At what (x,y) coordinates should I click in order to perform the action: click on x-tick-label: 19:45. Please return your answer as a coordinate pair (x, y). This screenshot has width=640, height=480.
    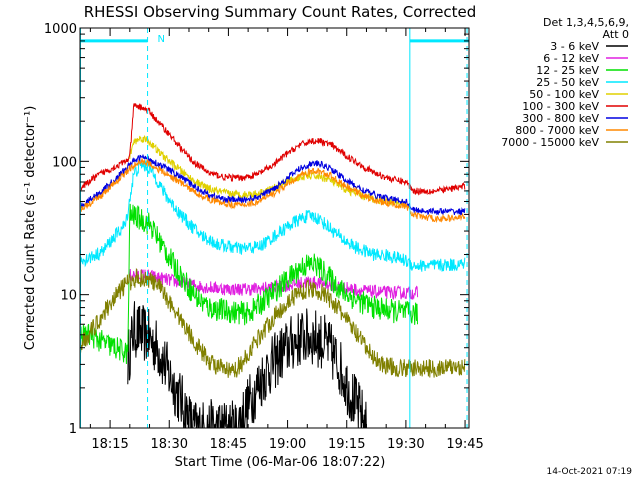
    Looking at the image, I should click on (464, 444).